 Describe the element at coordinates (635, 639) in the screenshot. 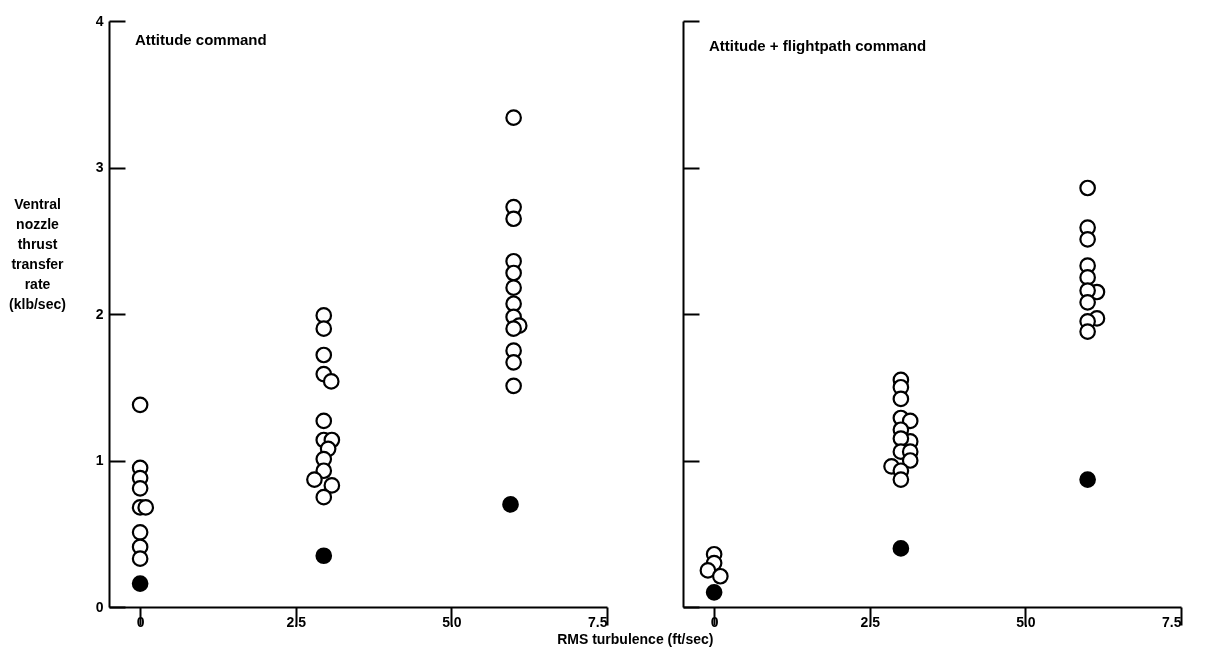

I see `x-axis-title: RMS turbulence (ft/sec)` at that location.